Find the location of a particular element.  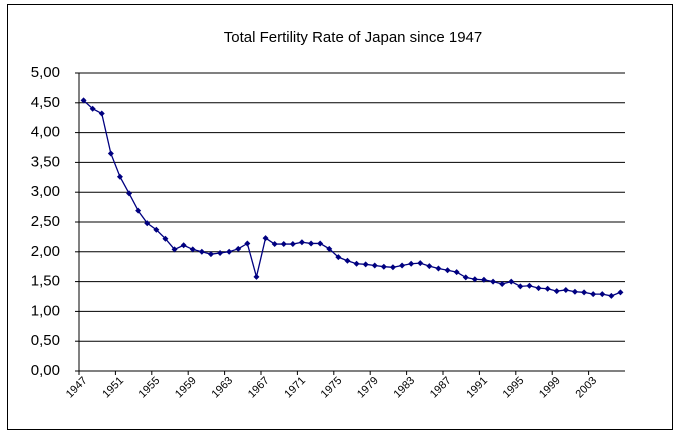

y-tick-label: 0,50 is located at coordinates (45, 340).